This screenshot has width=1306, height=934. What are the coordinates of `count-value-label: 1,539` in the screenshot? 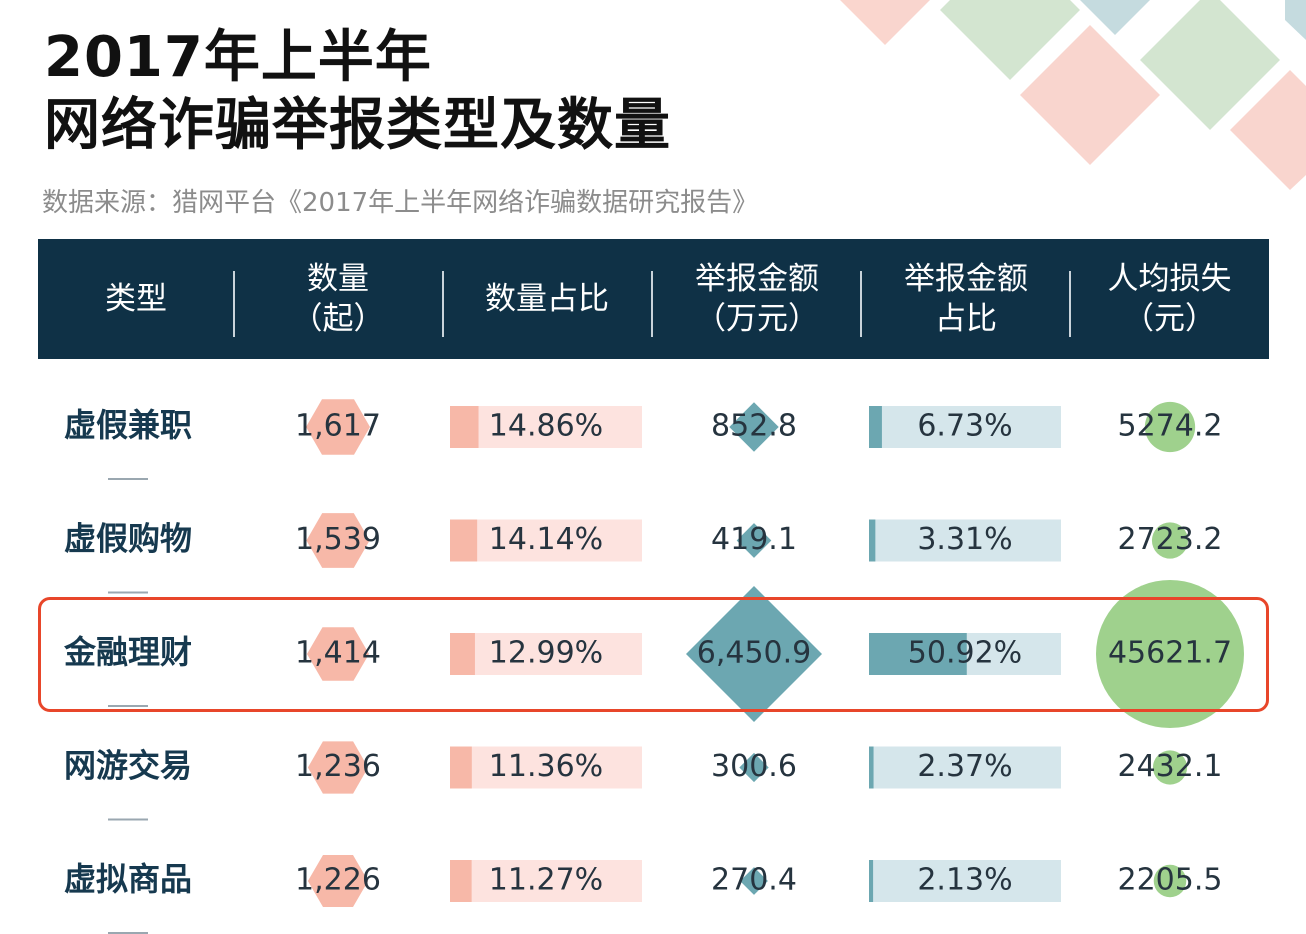 It's located at (338, 539).